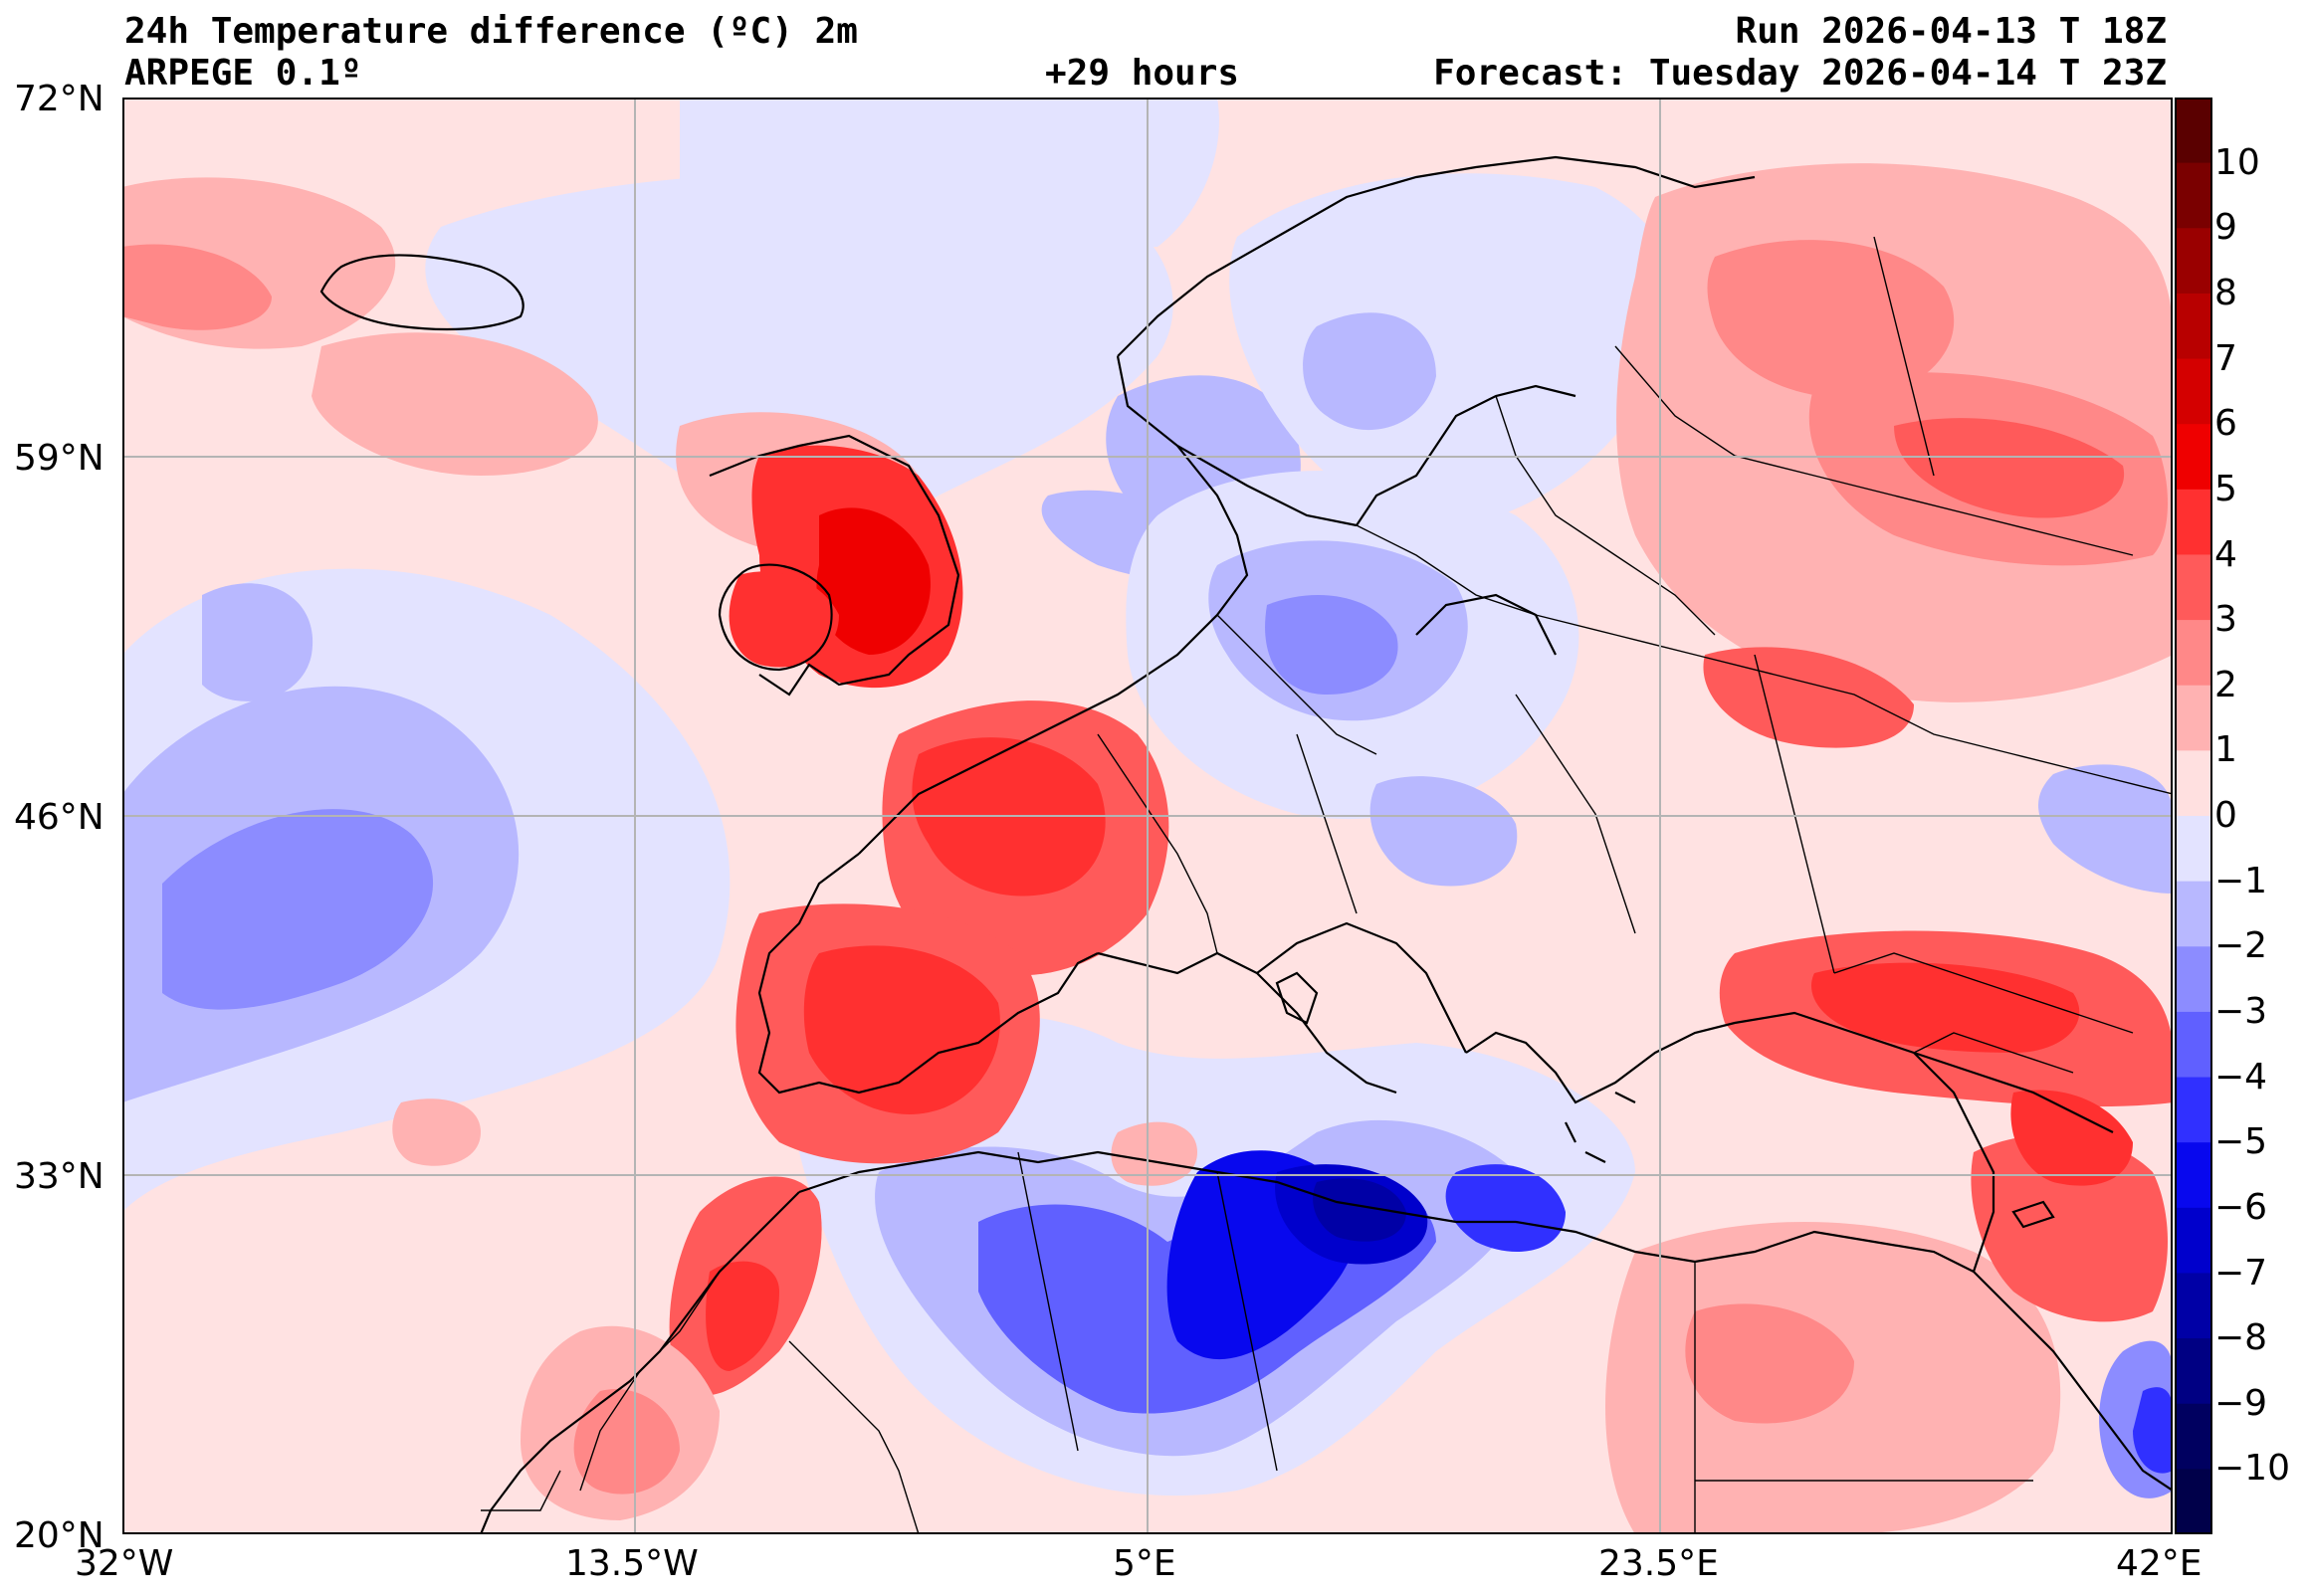 The width and height of the screenshot is (2309, 1596). What do you see at coordinates (60, 1176) in the screenshot?
I see `lat-label-33n: 33°N` at bounding box center [60, 1176].